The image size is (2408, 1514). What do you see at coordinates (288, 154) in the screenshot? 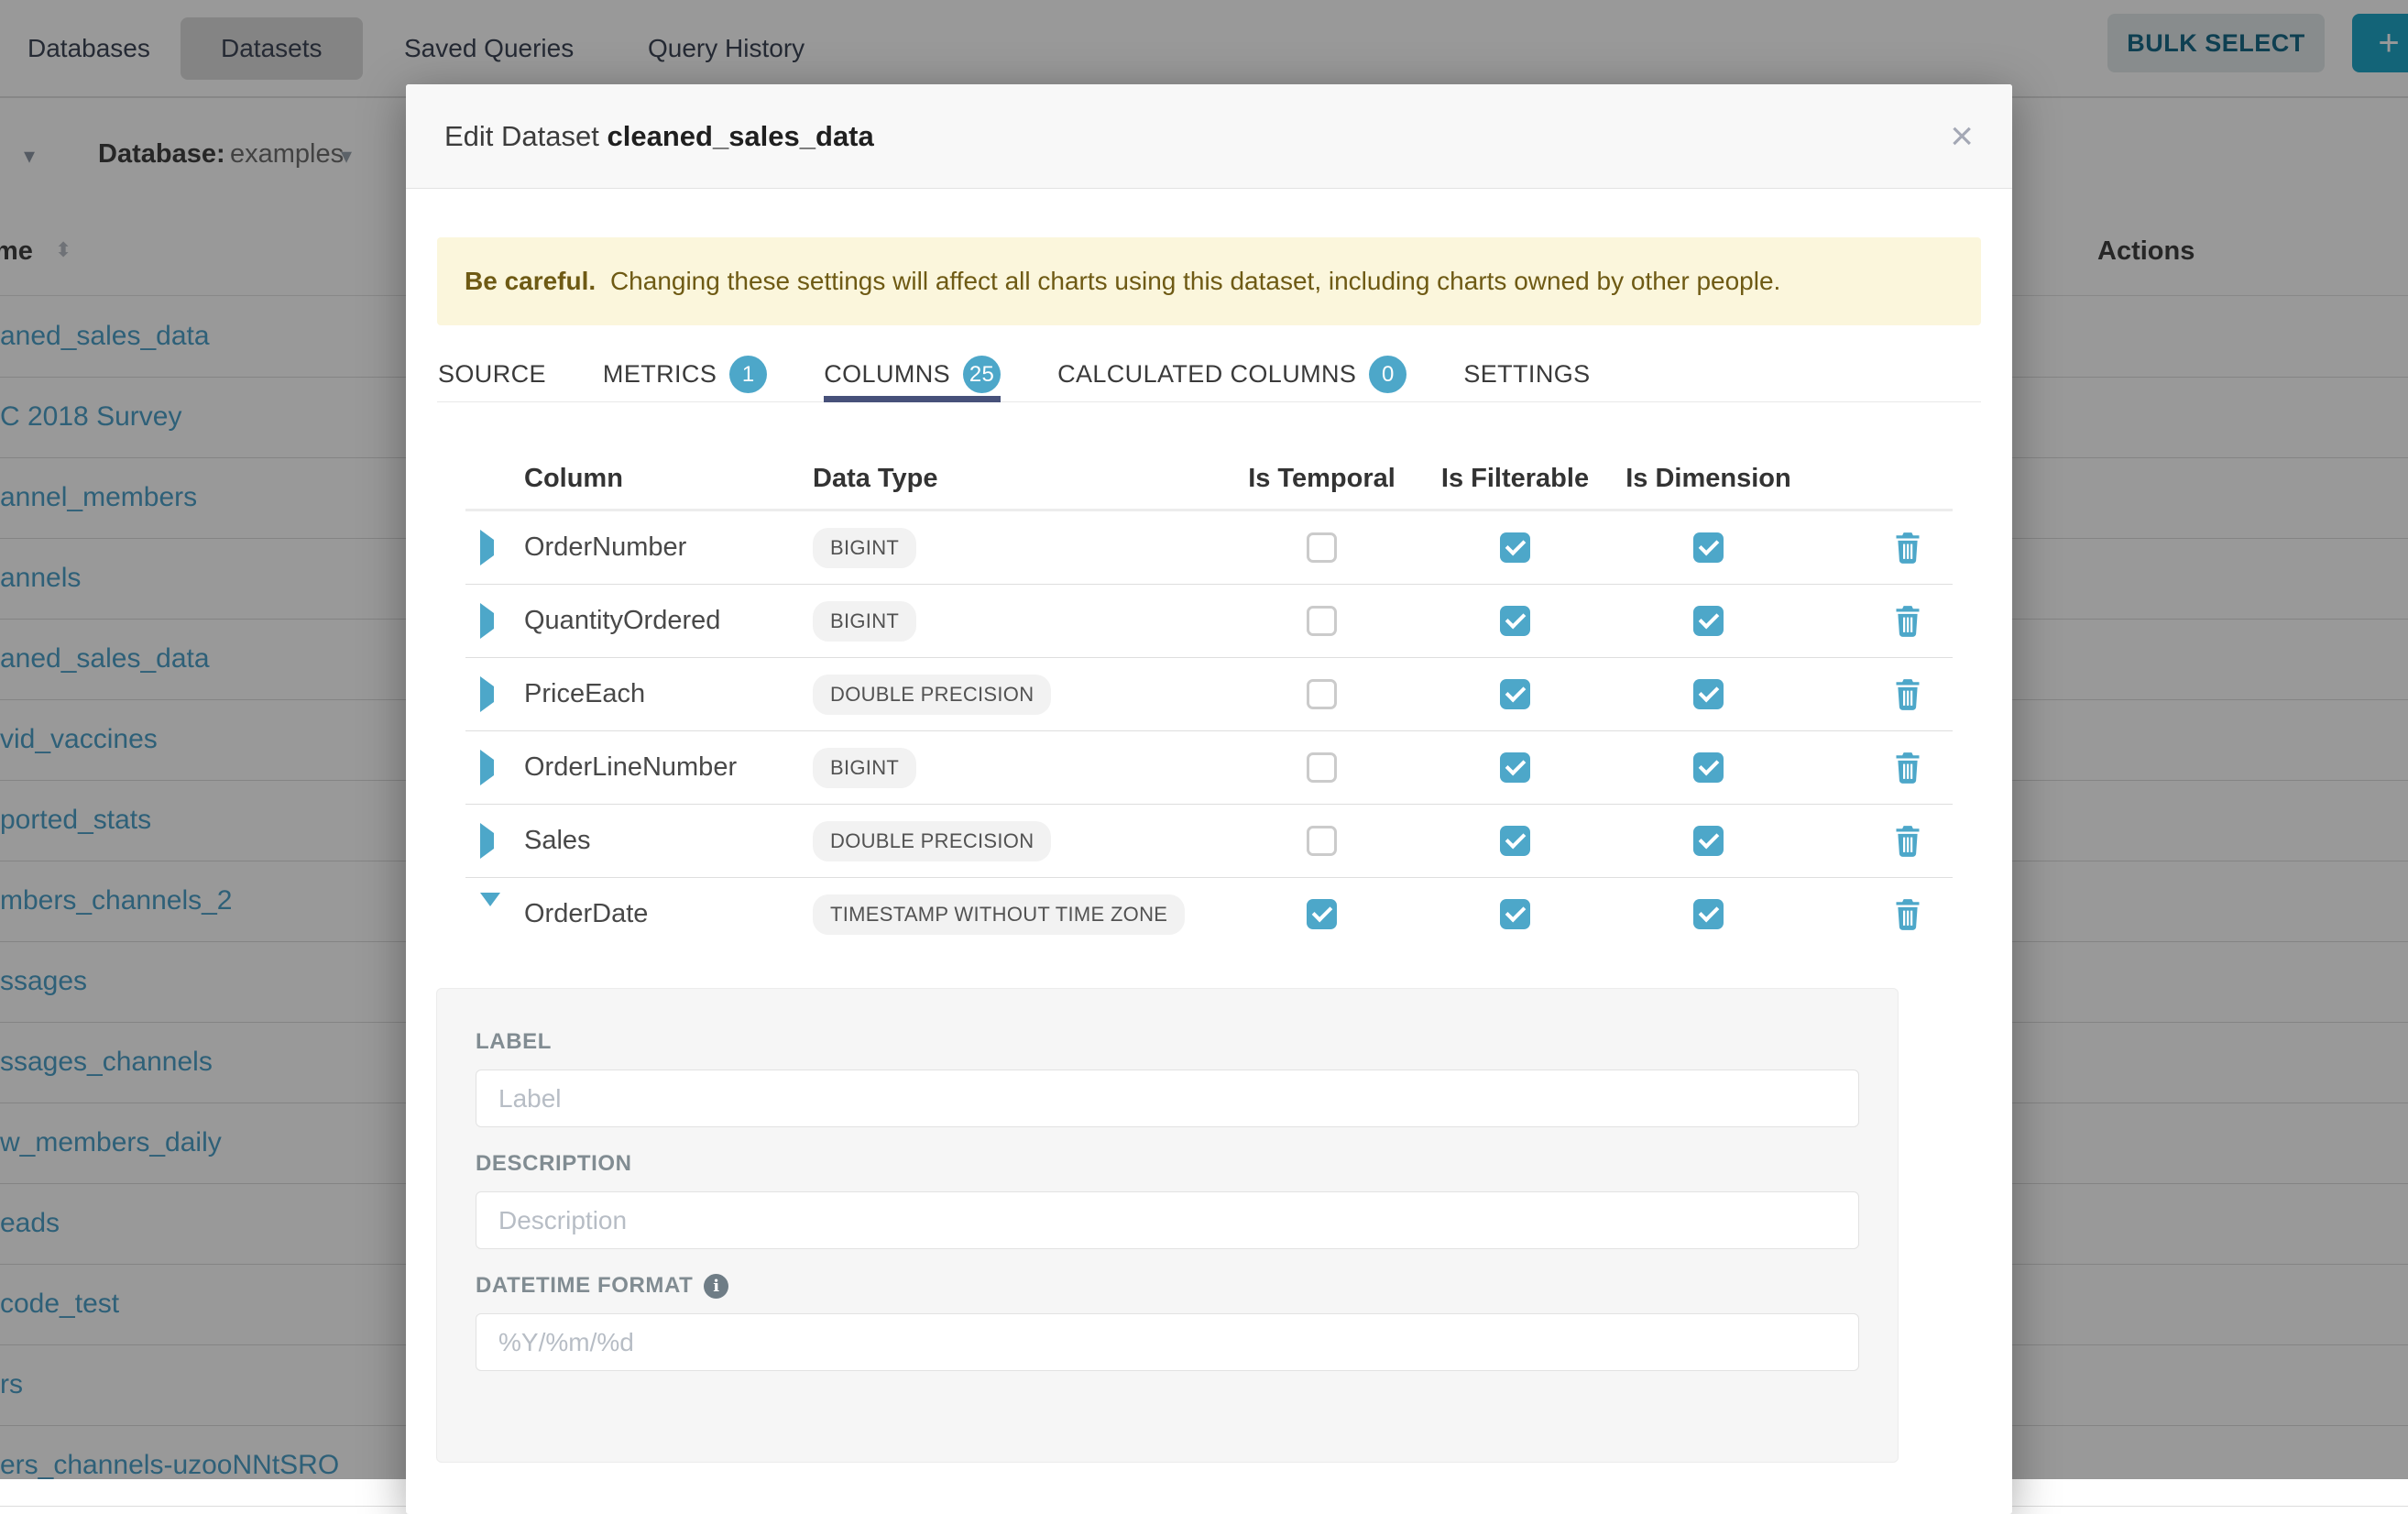
I see `database-filter-value: examples` at bounding box center [288, 154].